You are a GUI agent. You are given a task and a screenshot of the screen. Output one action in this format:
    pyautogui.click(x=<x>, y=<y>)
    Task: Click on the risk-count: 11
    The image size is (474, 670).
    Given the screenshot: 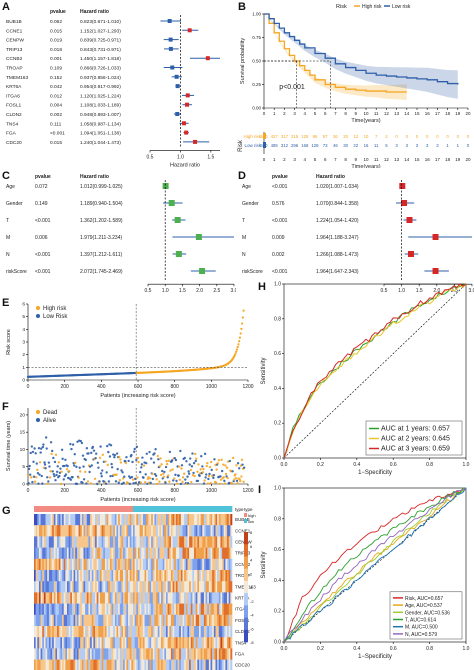 What is the action you would take?
    pyautogui.click(x=376, y=145)
    